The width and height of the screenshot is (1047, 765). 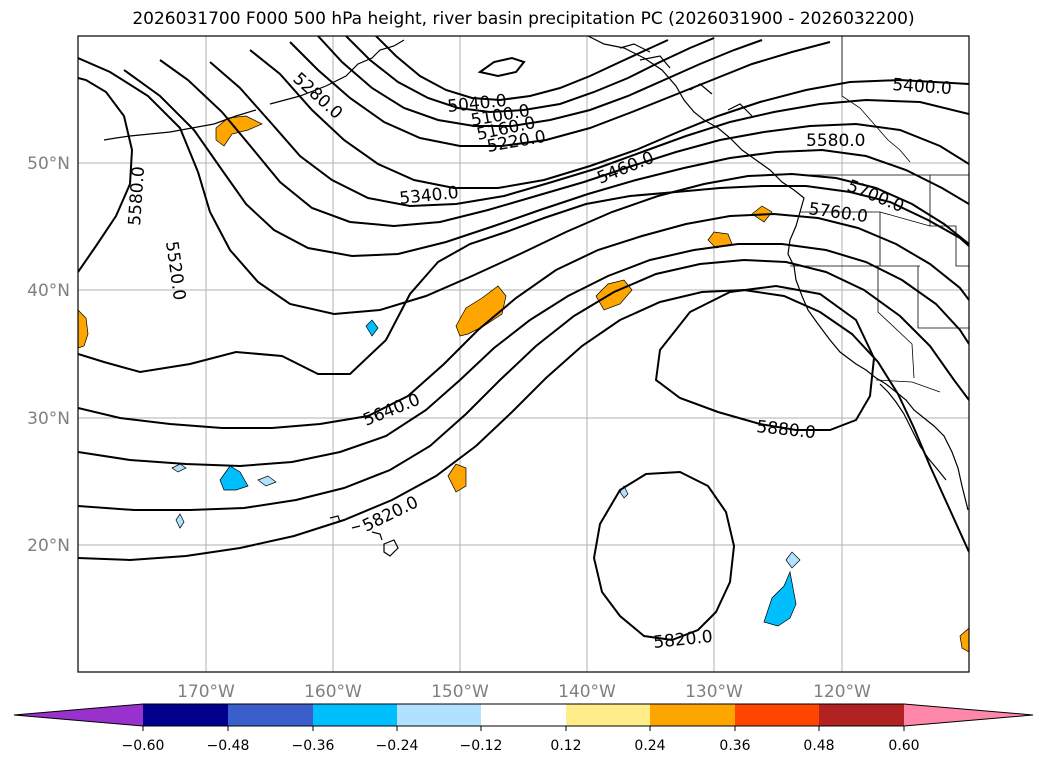 What do you see at coordinates (397, 746) in the screenshot?
I see `colorbar-tick-label: −0.24` at bounding box center [397, 746].